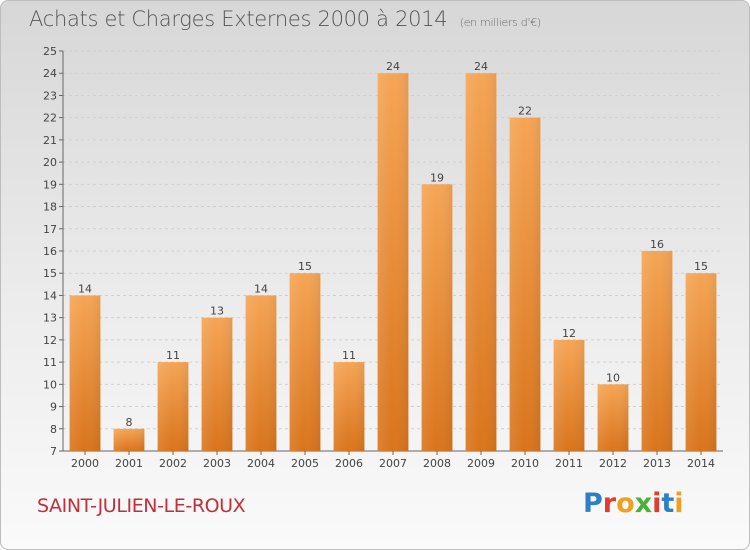 The image size is (750, 550). I want to click on logo-letter: P, so click(593, 503).